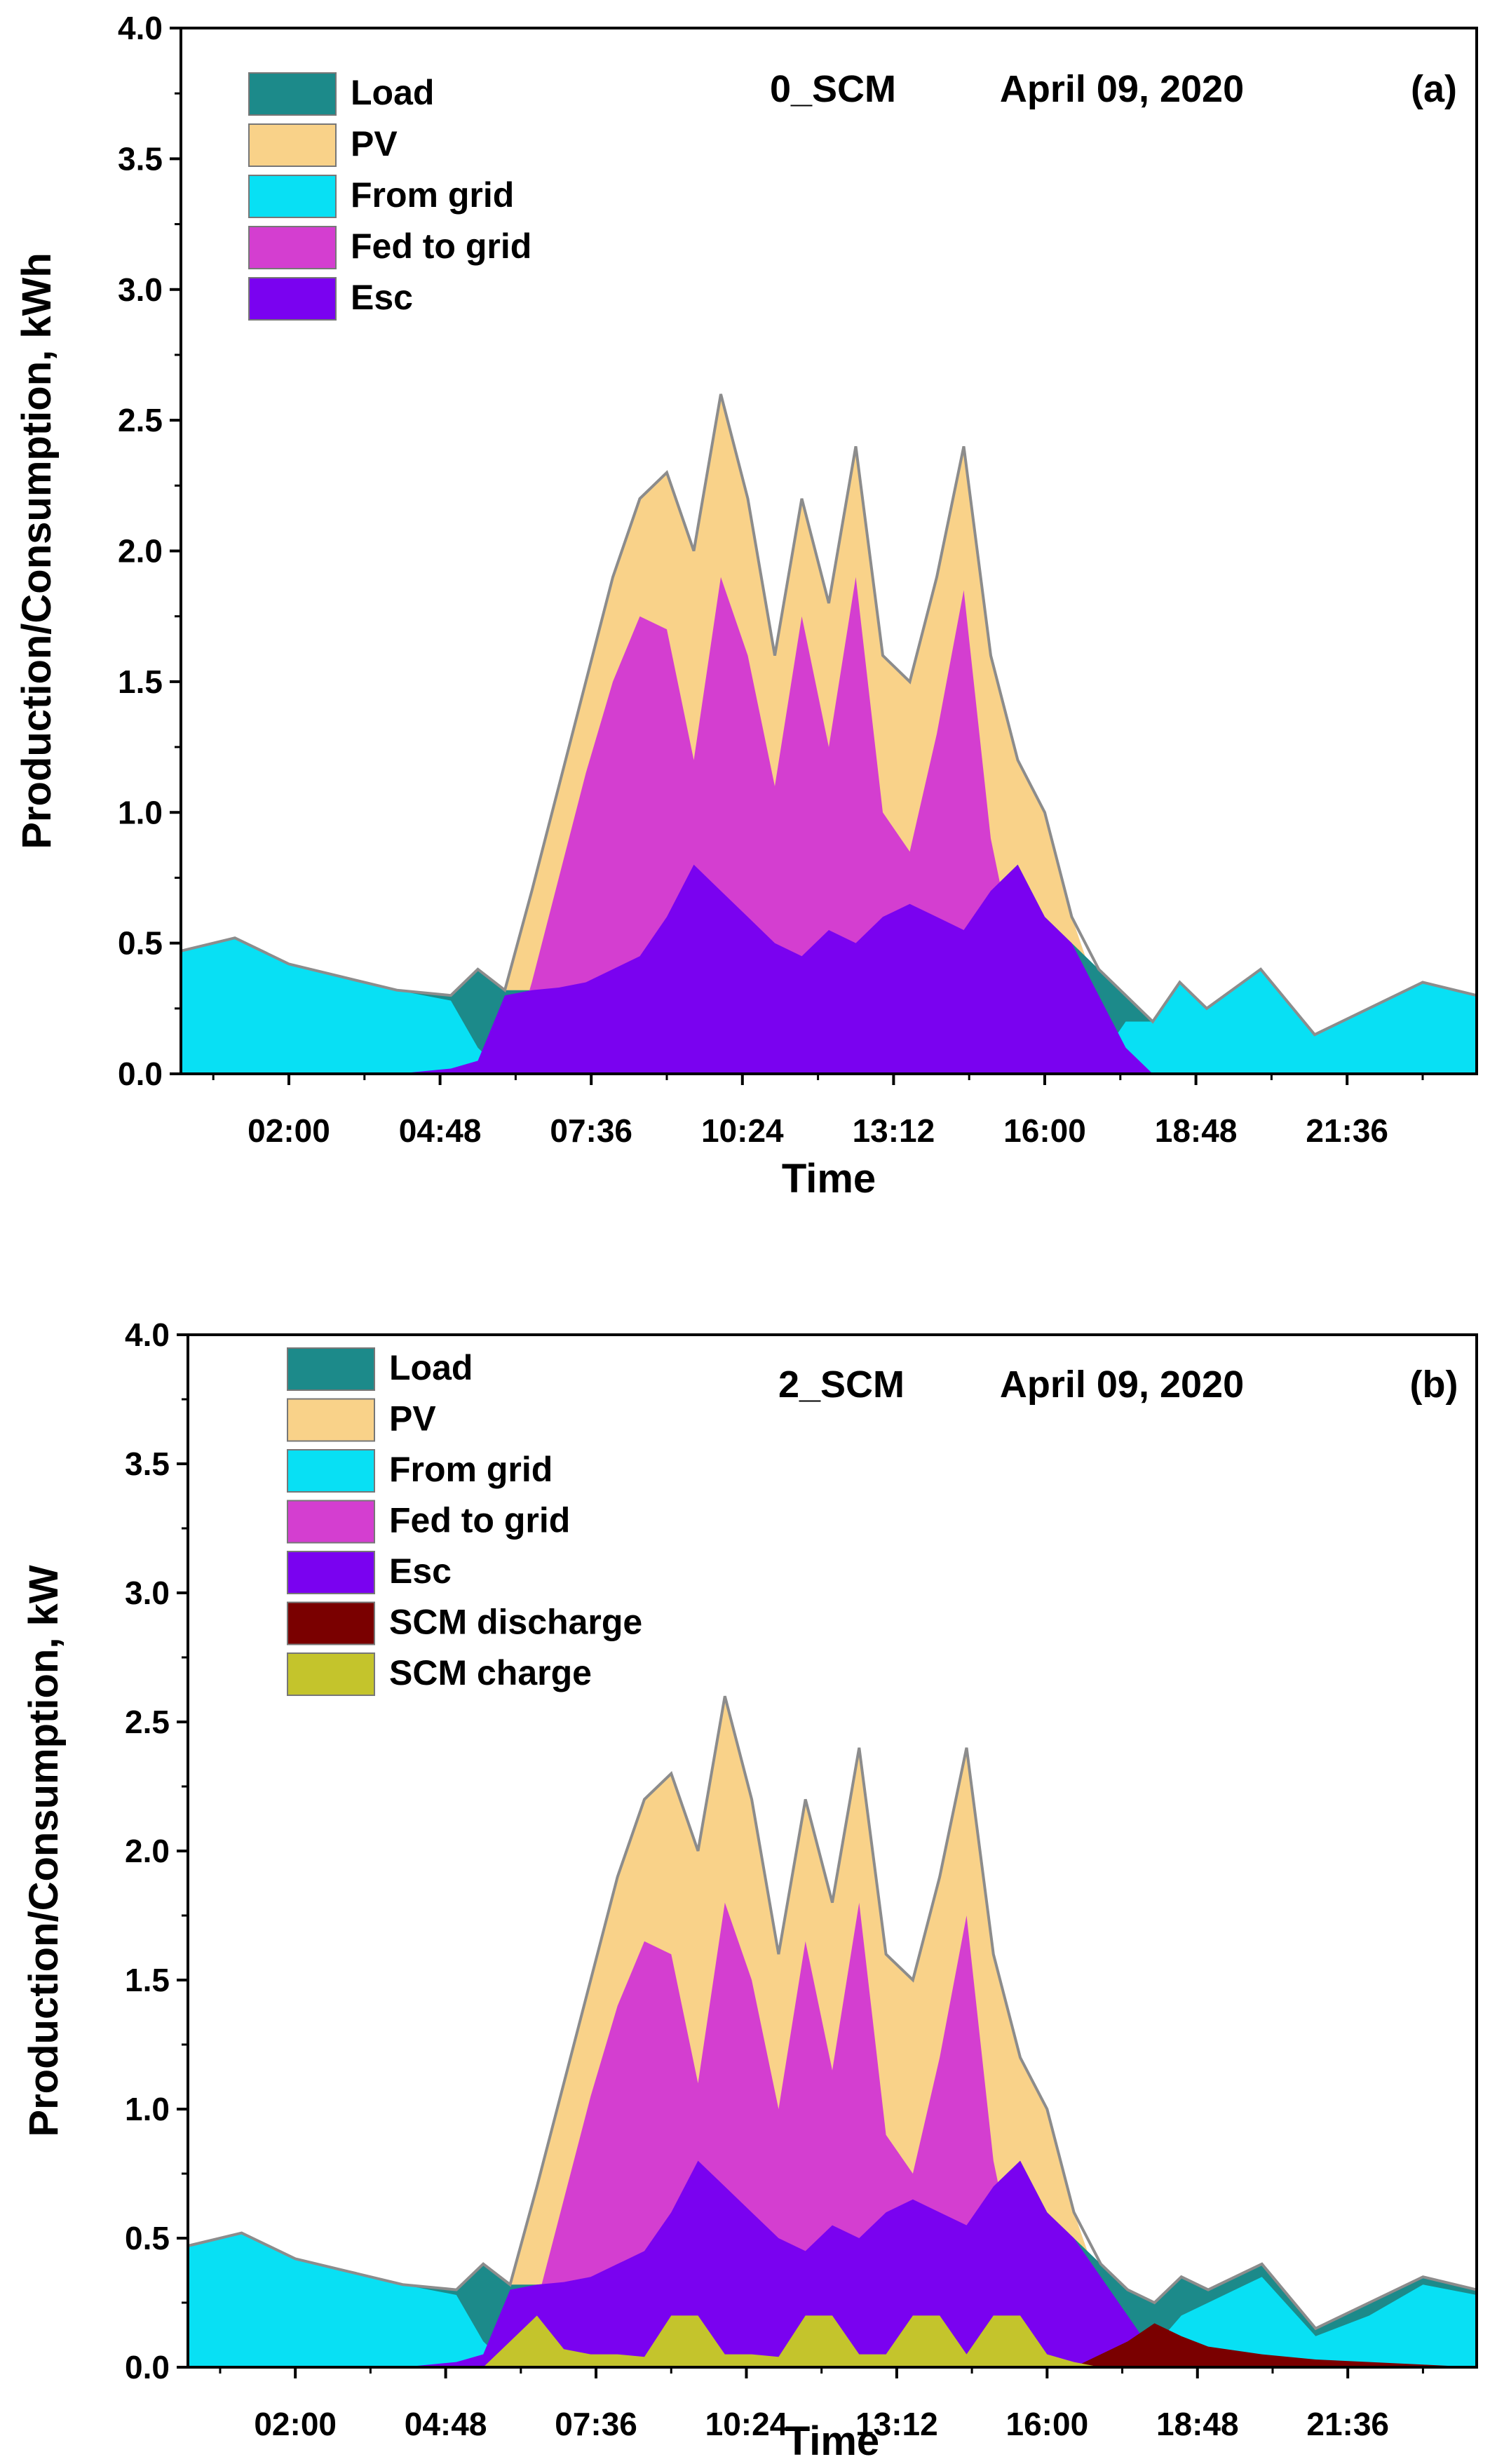 The height and width of the screenshot is (2464, 1490). What do you see at coordinates (515, 1622) in the screenshot?
I see `legend-label-scm-discharge: SCM discharge` at bounding box center [515, 1622].